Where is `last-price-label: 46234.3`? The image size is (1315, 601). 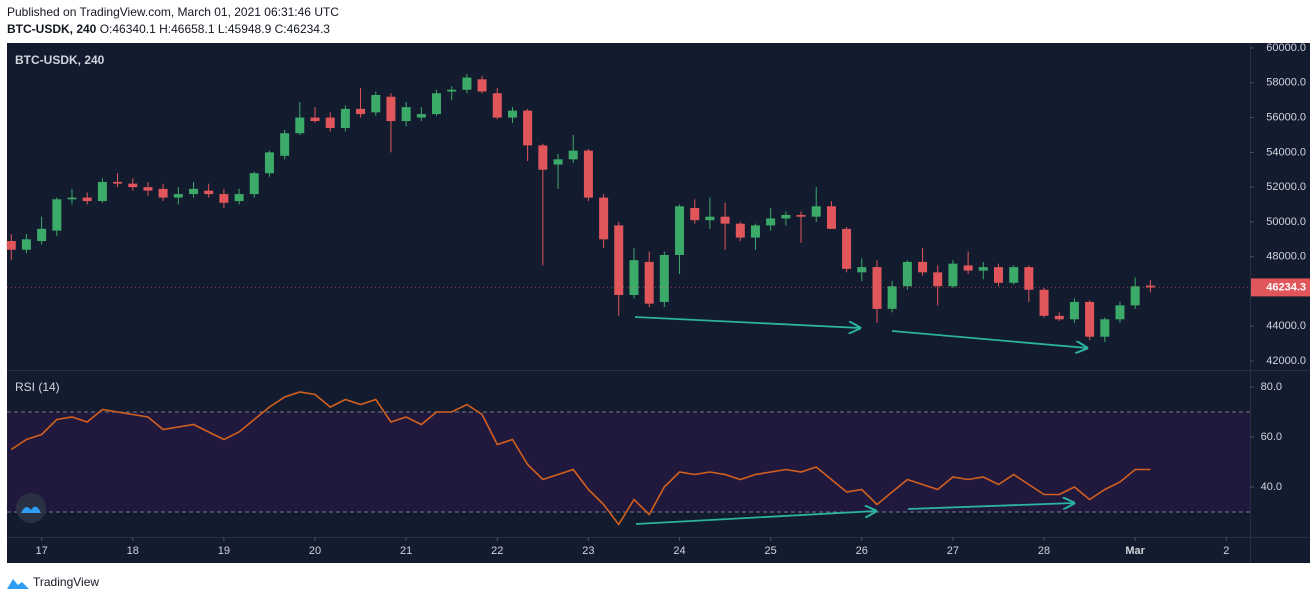
last-price-label: 46234.3 is located at coordinates (1286, 287).